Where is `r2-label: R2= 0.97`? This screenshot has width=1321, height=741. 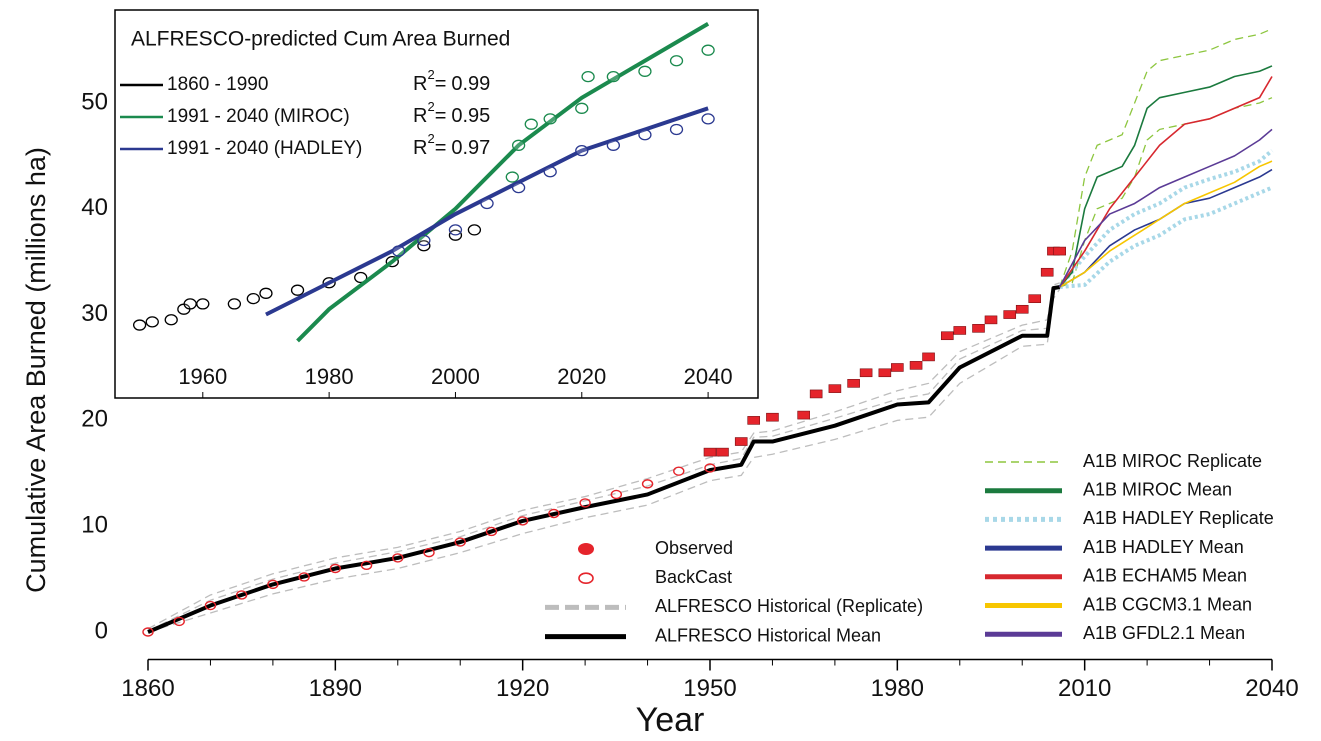
r2-label: R2= 0.97 is located at coordinates (451, 145).